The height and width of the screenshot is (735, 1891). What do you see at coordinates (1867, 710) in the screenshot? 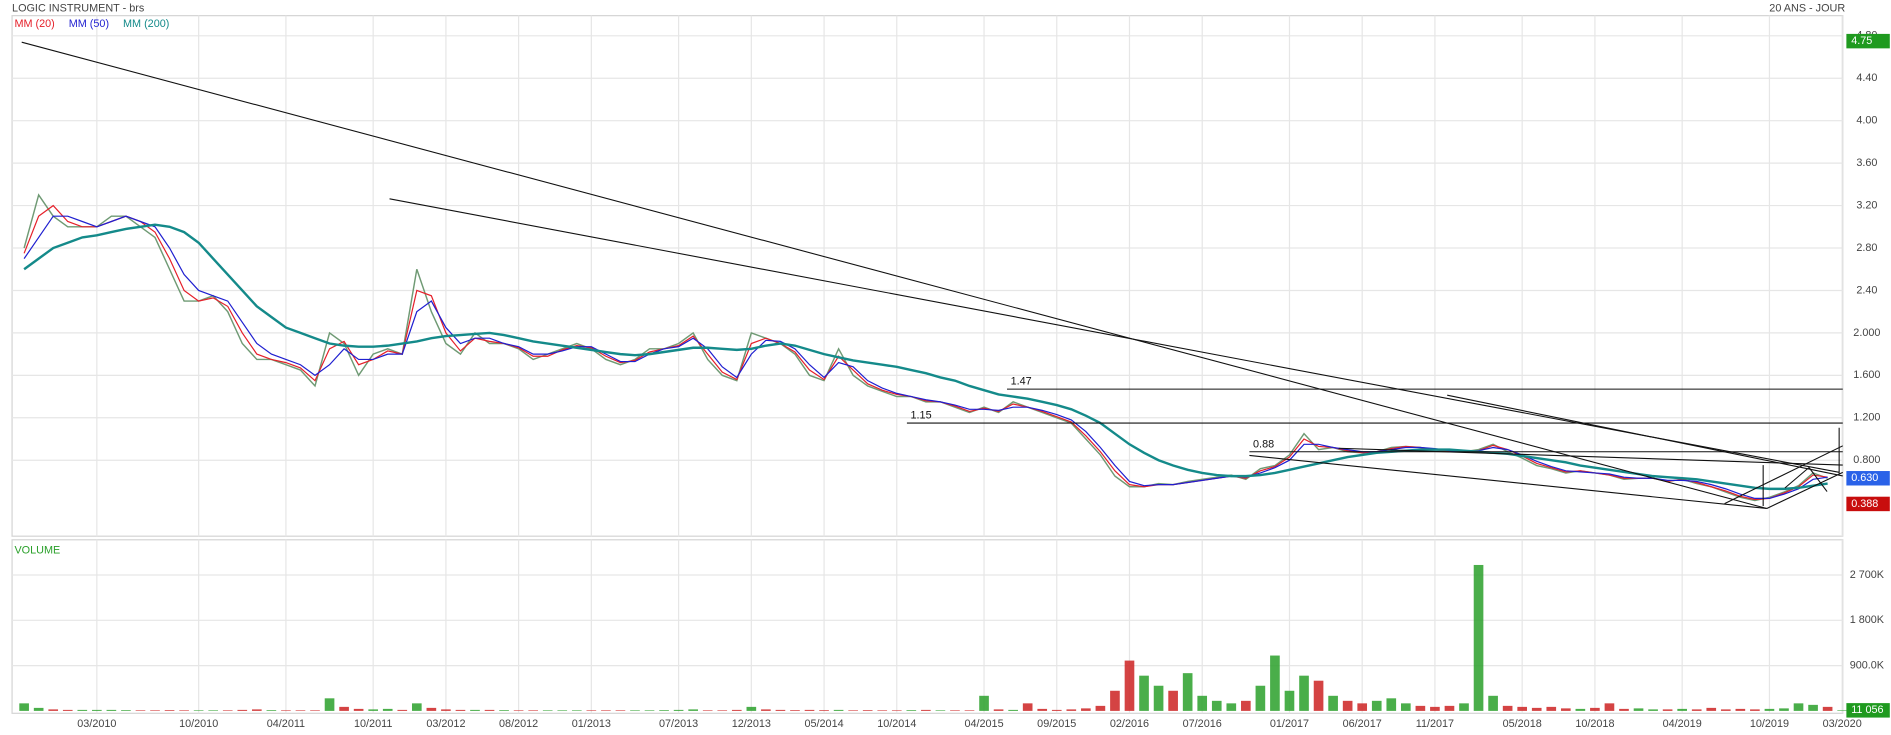
I see `value-marker-label: 11 056` at bounding box center [1867, 710].